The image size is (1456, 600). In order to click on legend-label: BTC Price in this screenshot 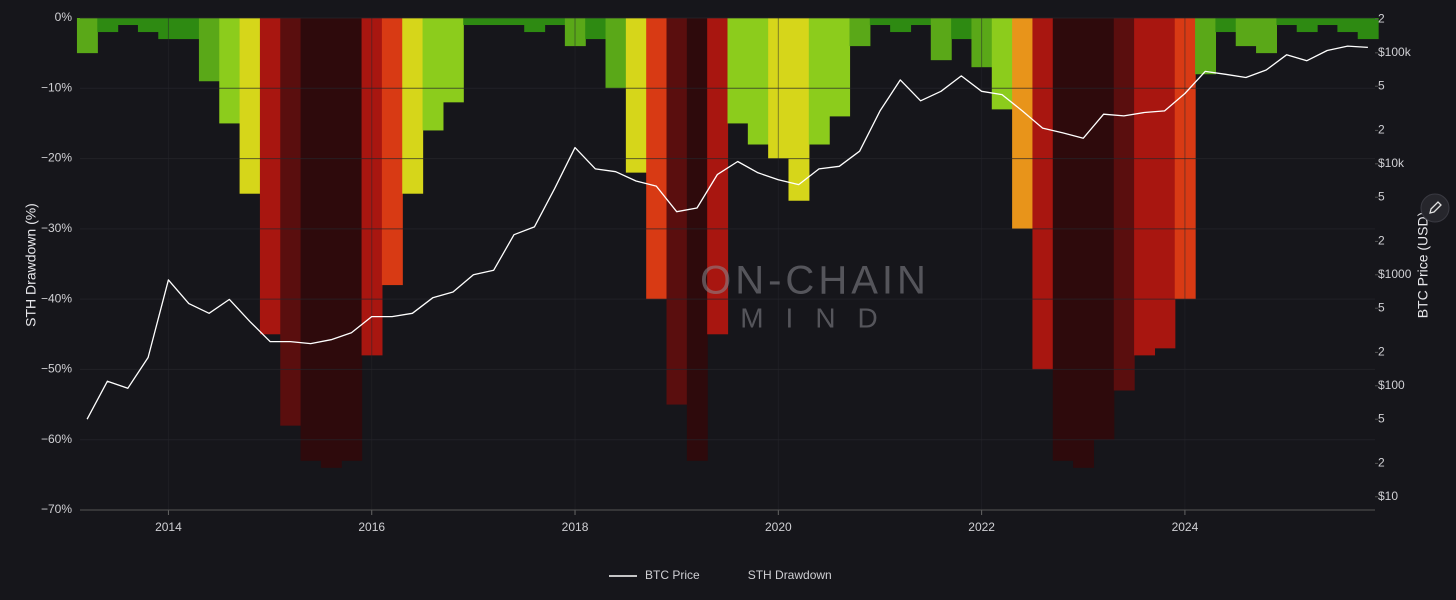, I will do `click(672, 575)`.